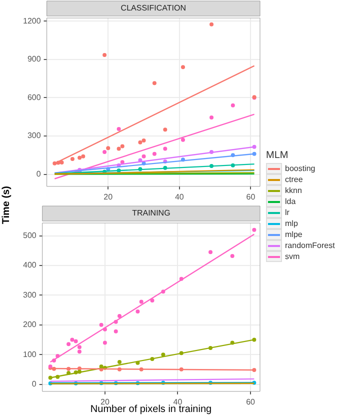  I want to click on legend-label: mlpe, so click(293, 234).